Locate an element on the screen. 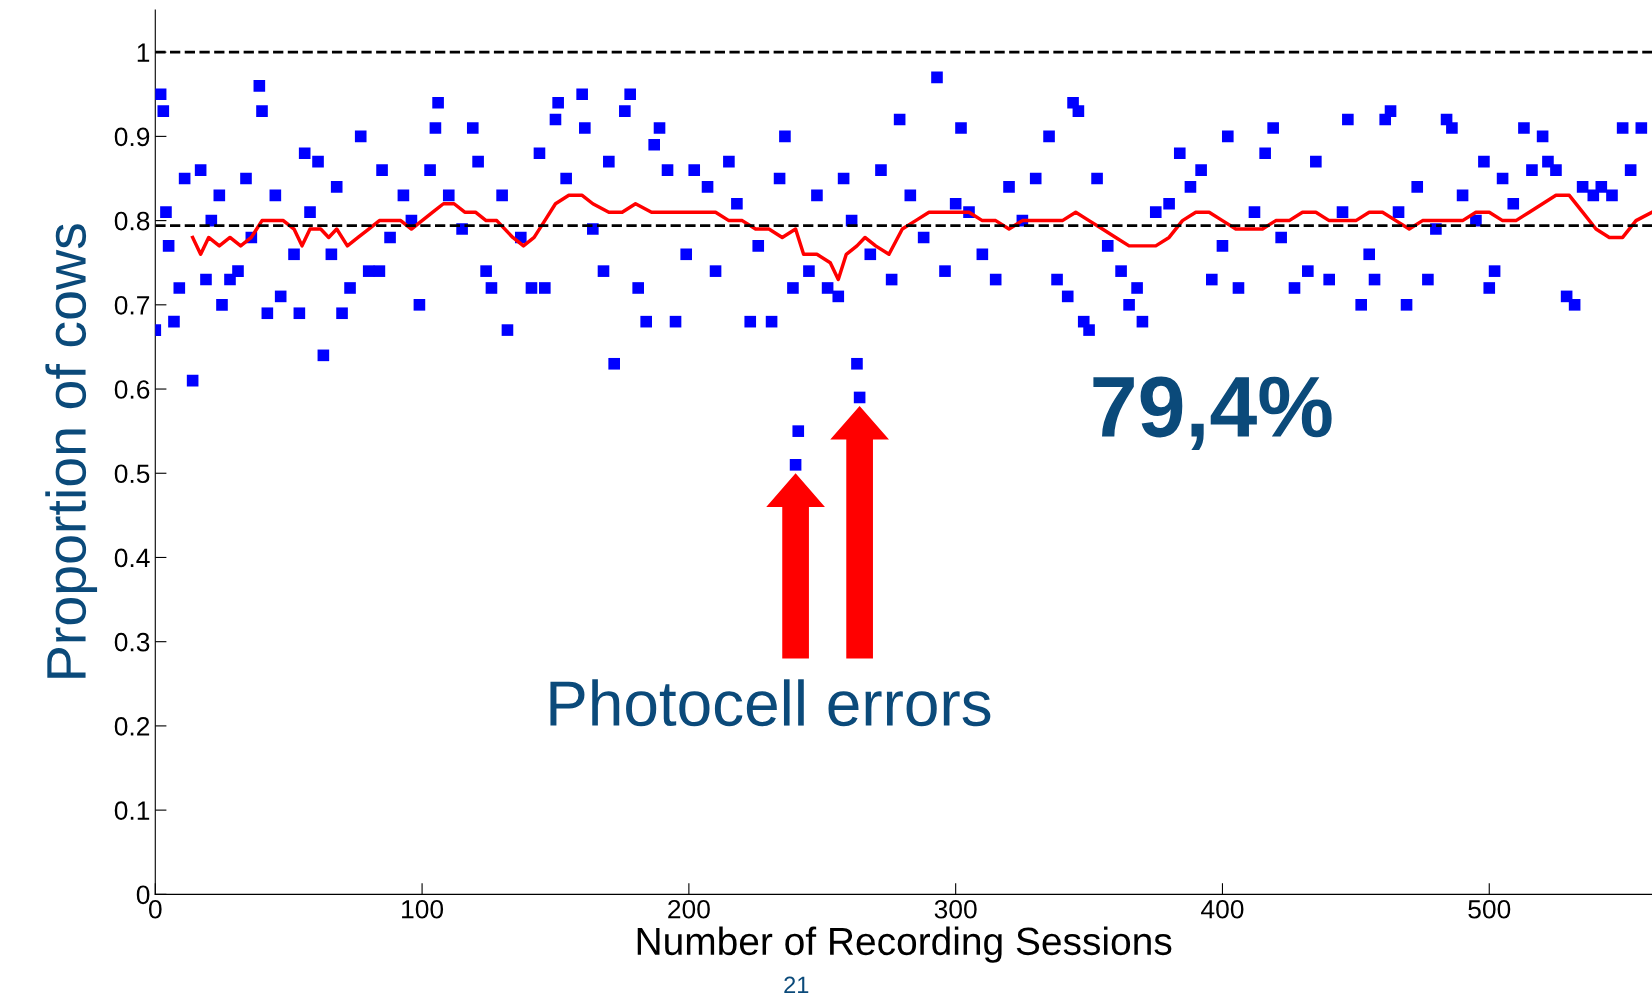  x-tick-label: 200 is located at coordinates (689, 909).